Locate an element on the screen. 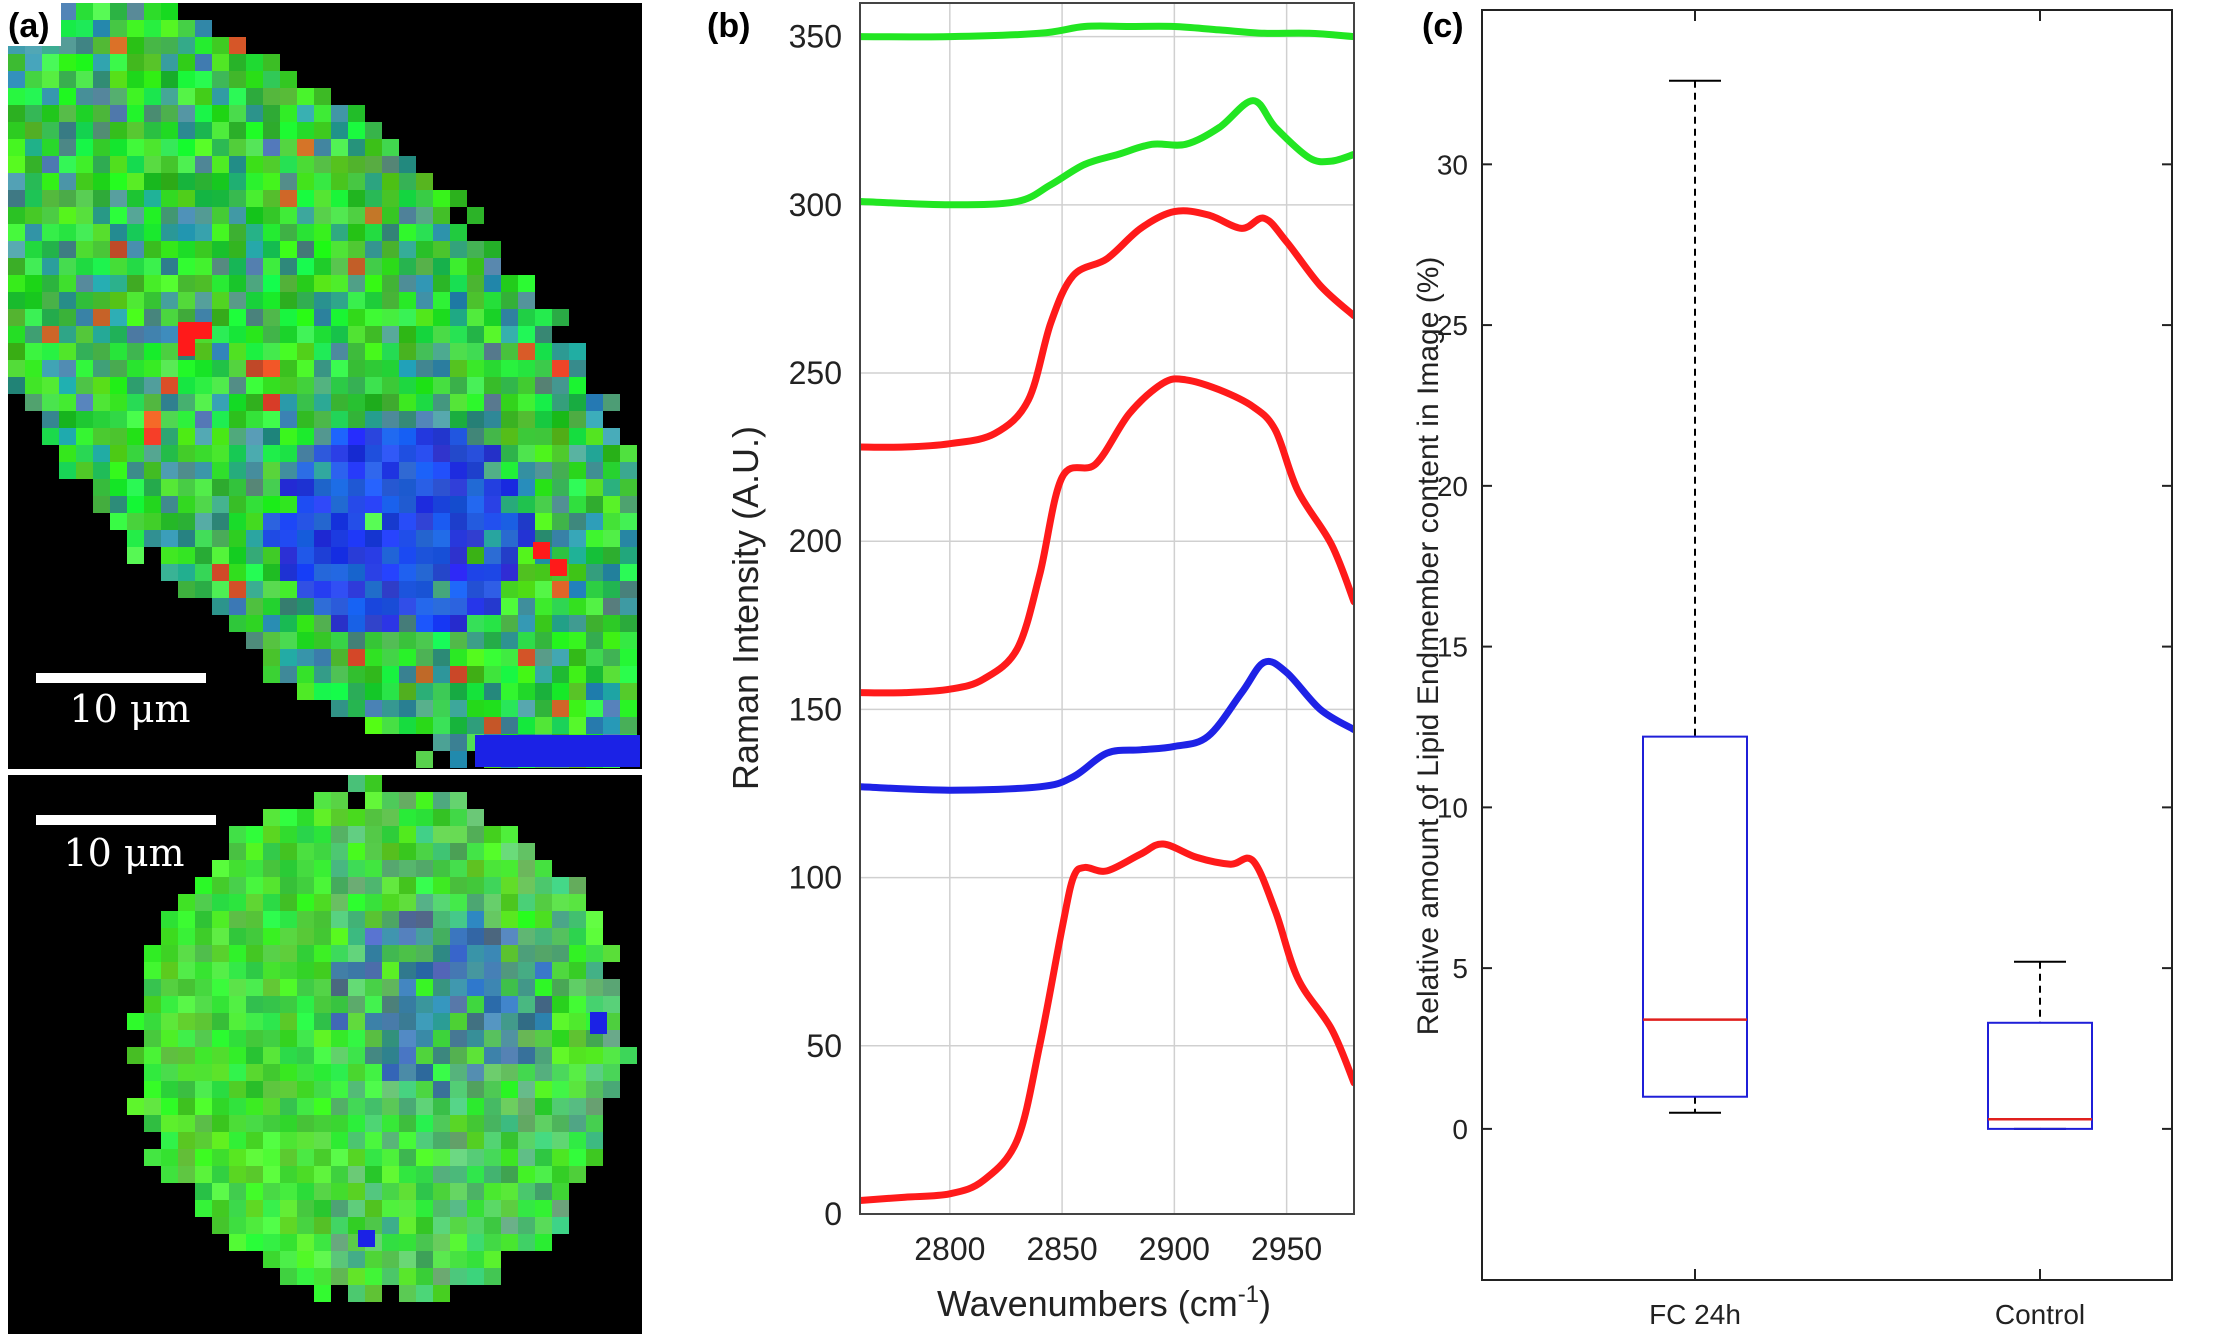  x-tick-label: Control is located at coordinates (2040, 1314).